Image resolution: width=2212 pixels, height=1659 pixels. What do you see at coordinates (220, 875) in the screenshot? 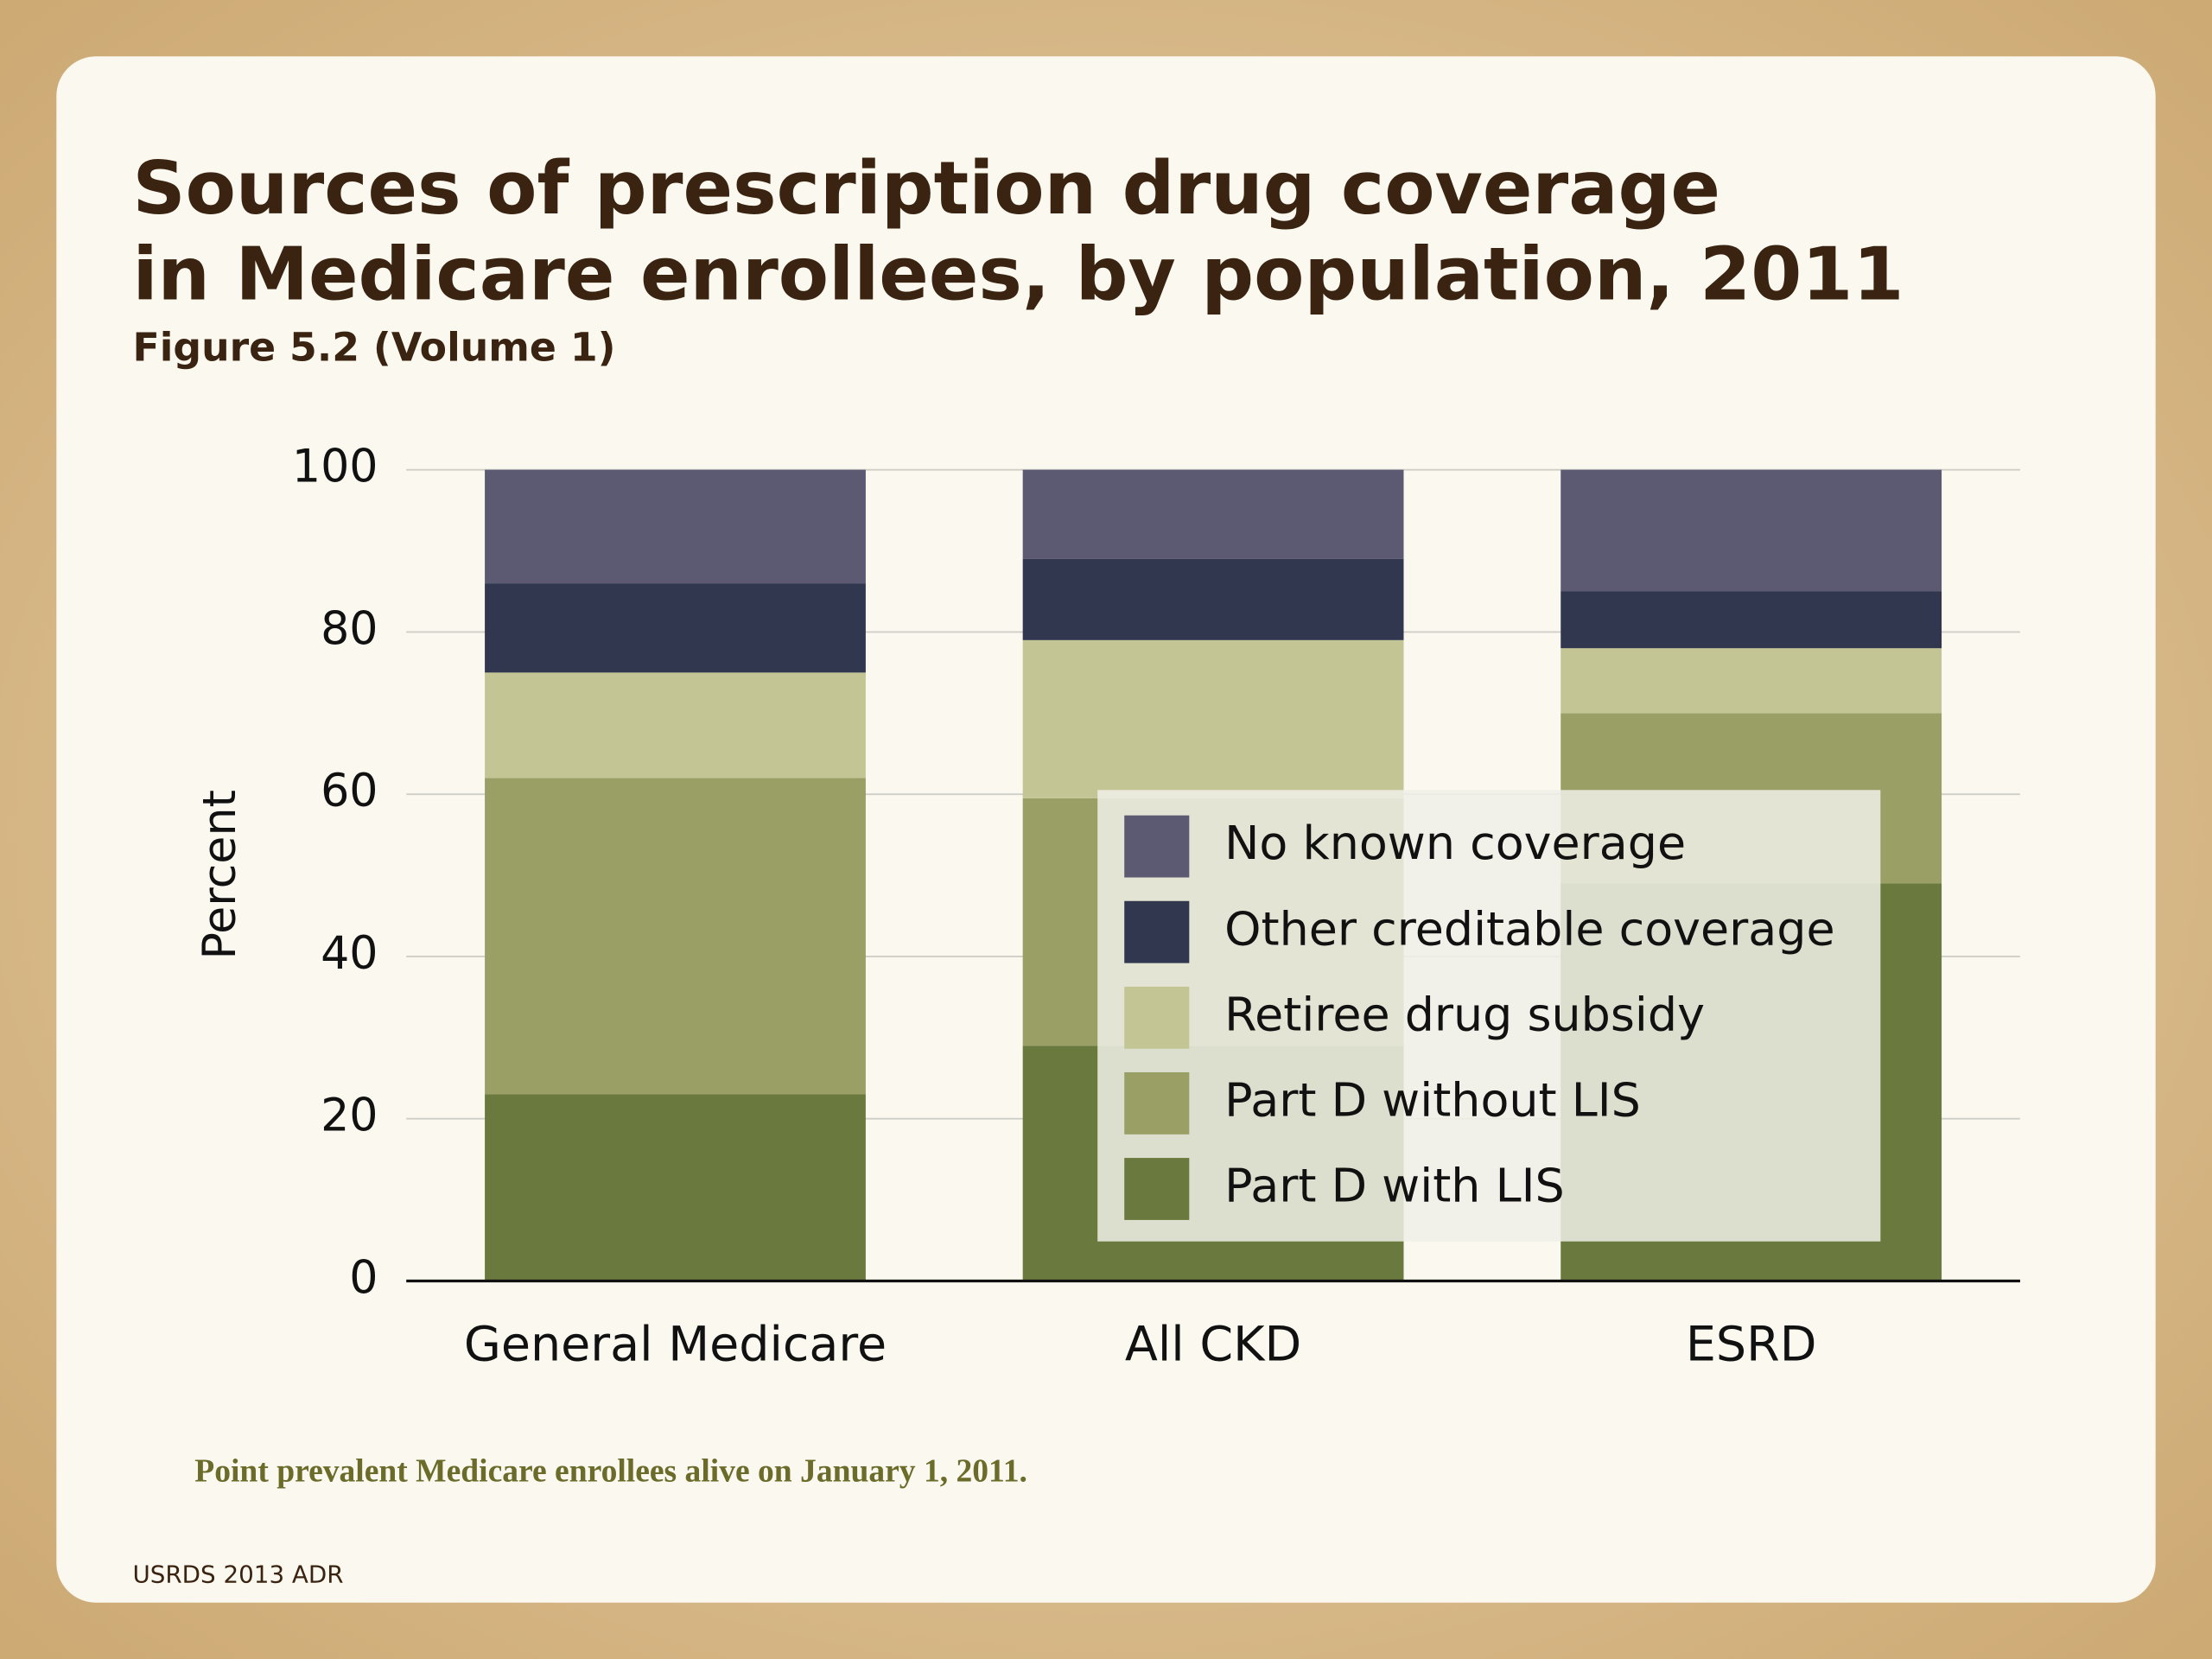
I see `y-axis-label: Percent` at bounding box center [220, 875].